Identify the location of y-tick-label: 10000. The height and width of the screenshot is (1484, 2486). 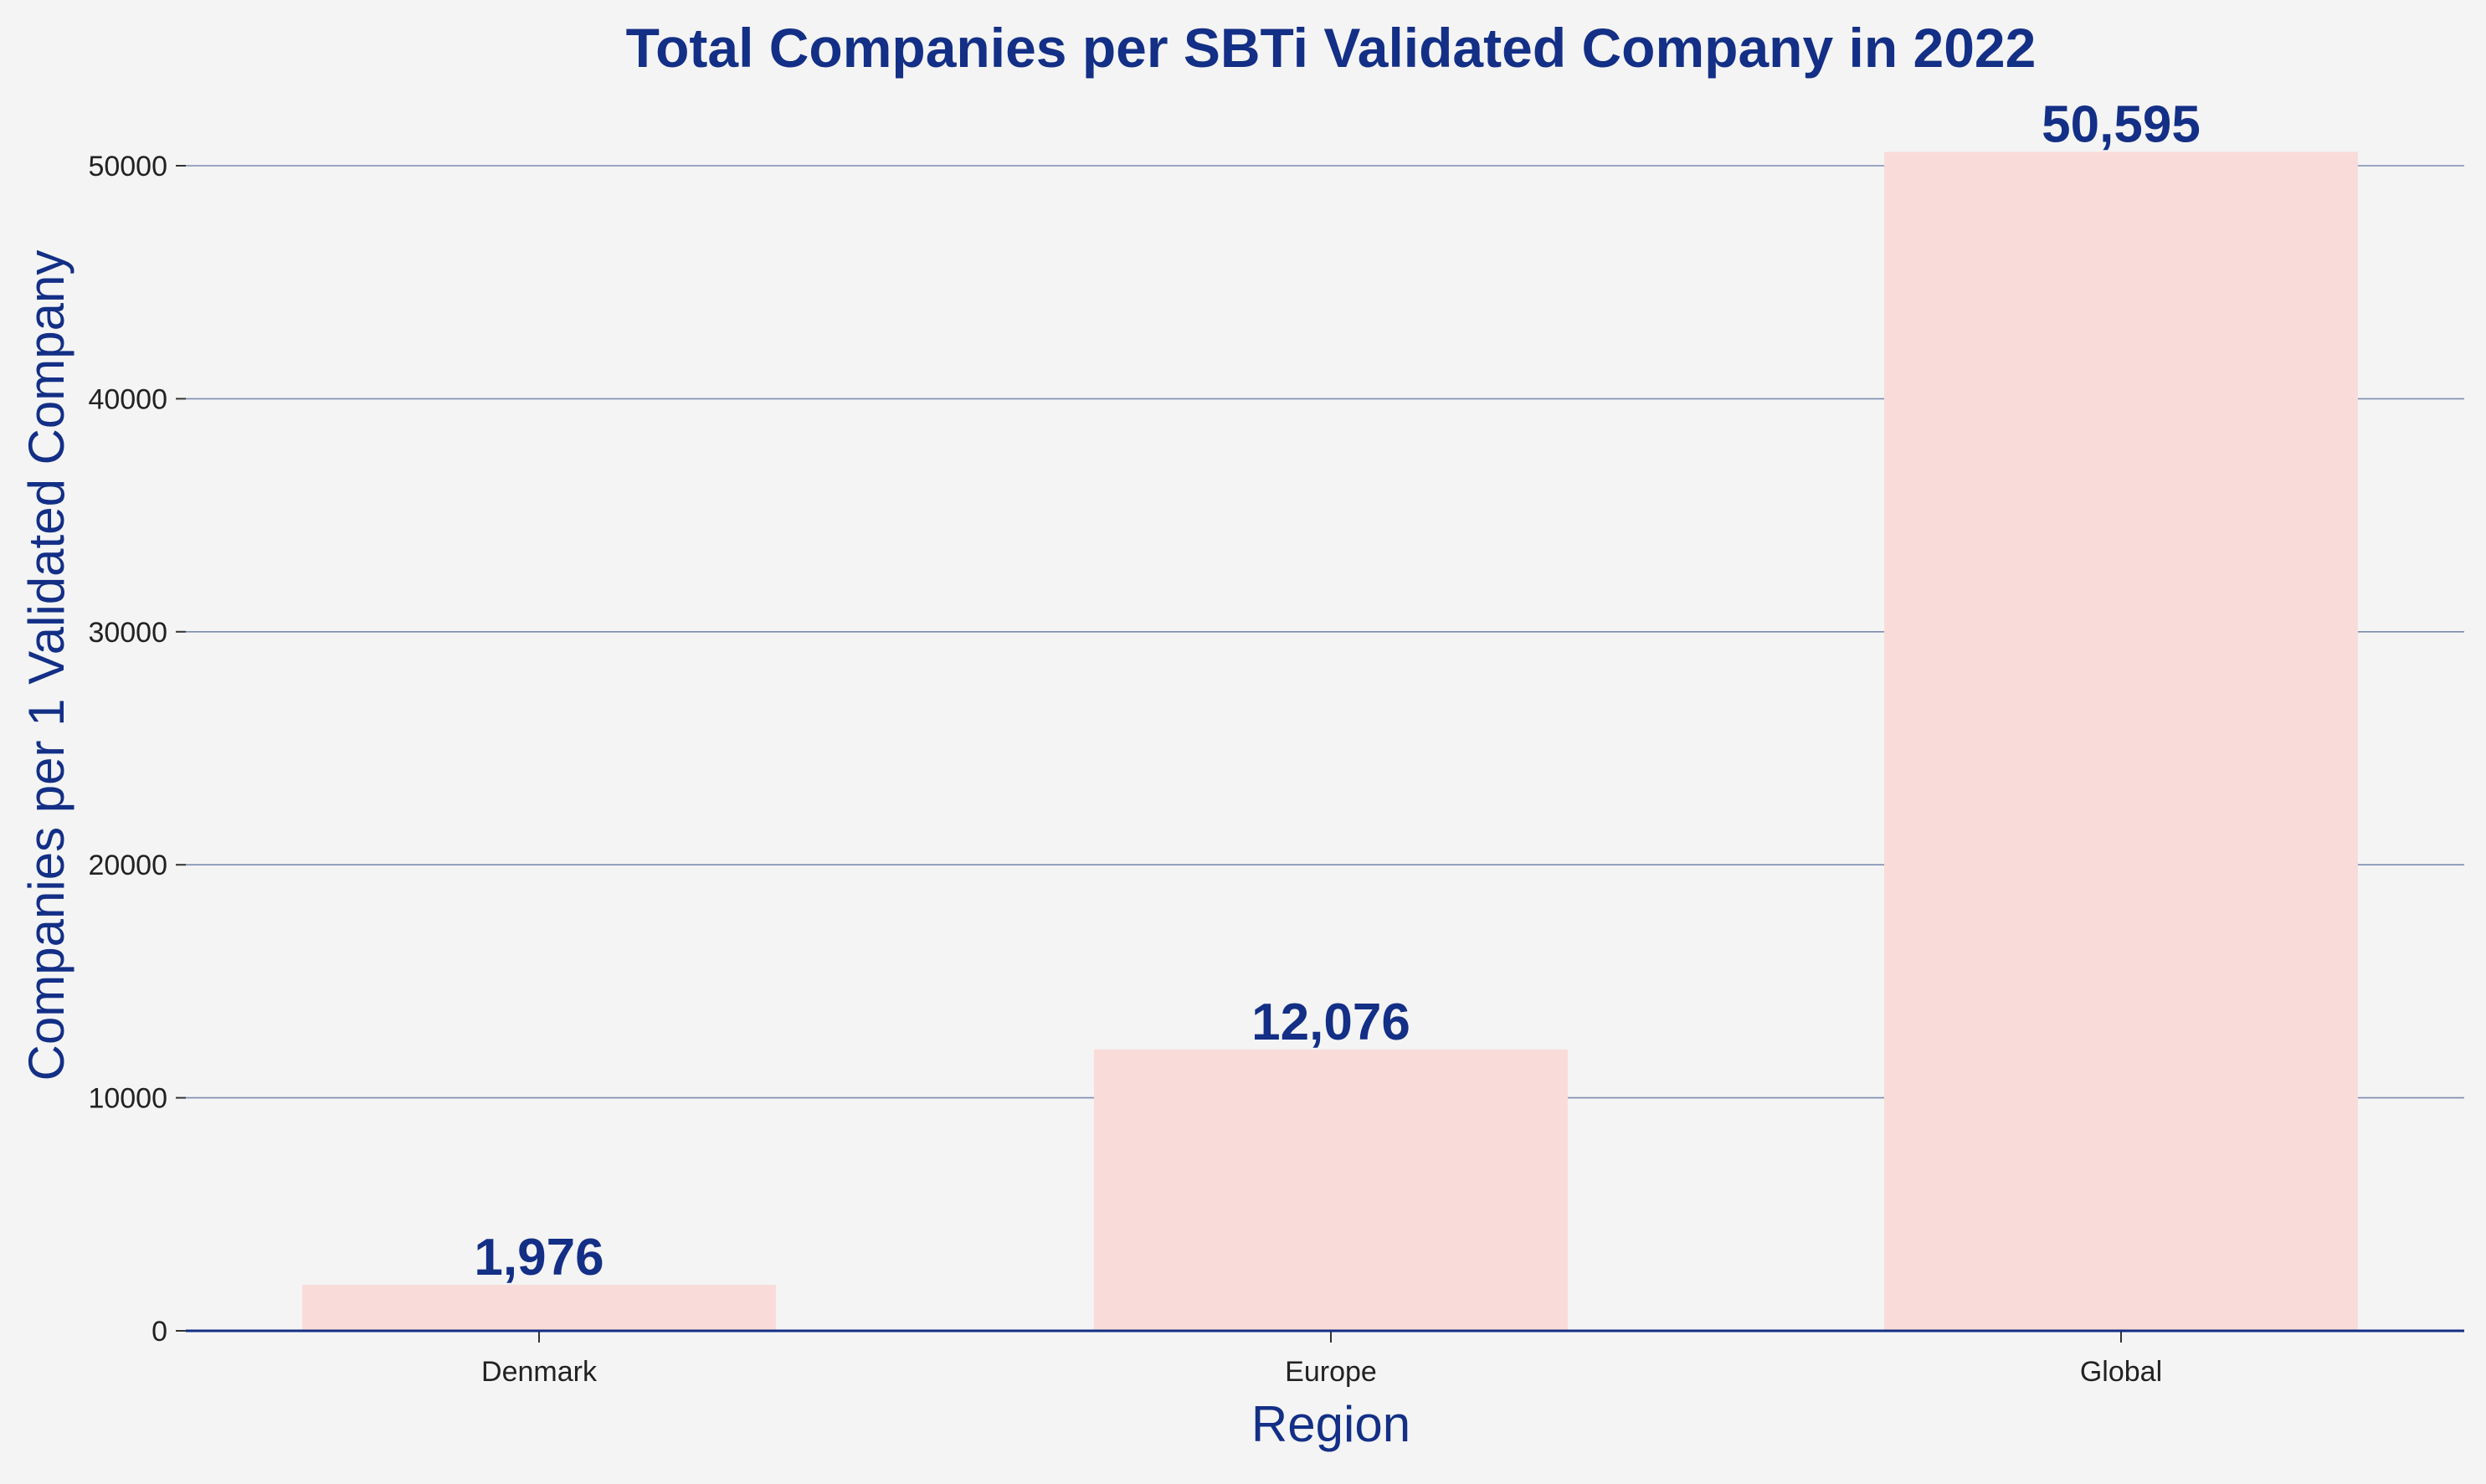
(128, 1099).